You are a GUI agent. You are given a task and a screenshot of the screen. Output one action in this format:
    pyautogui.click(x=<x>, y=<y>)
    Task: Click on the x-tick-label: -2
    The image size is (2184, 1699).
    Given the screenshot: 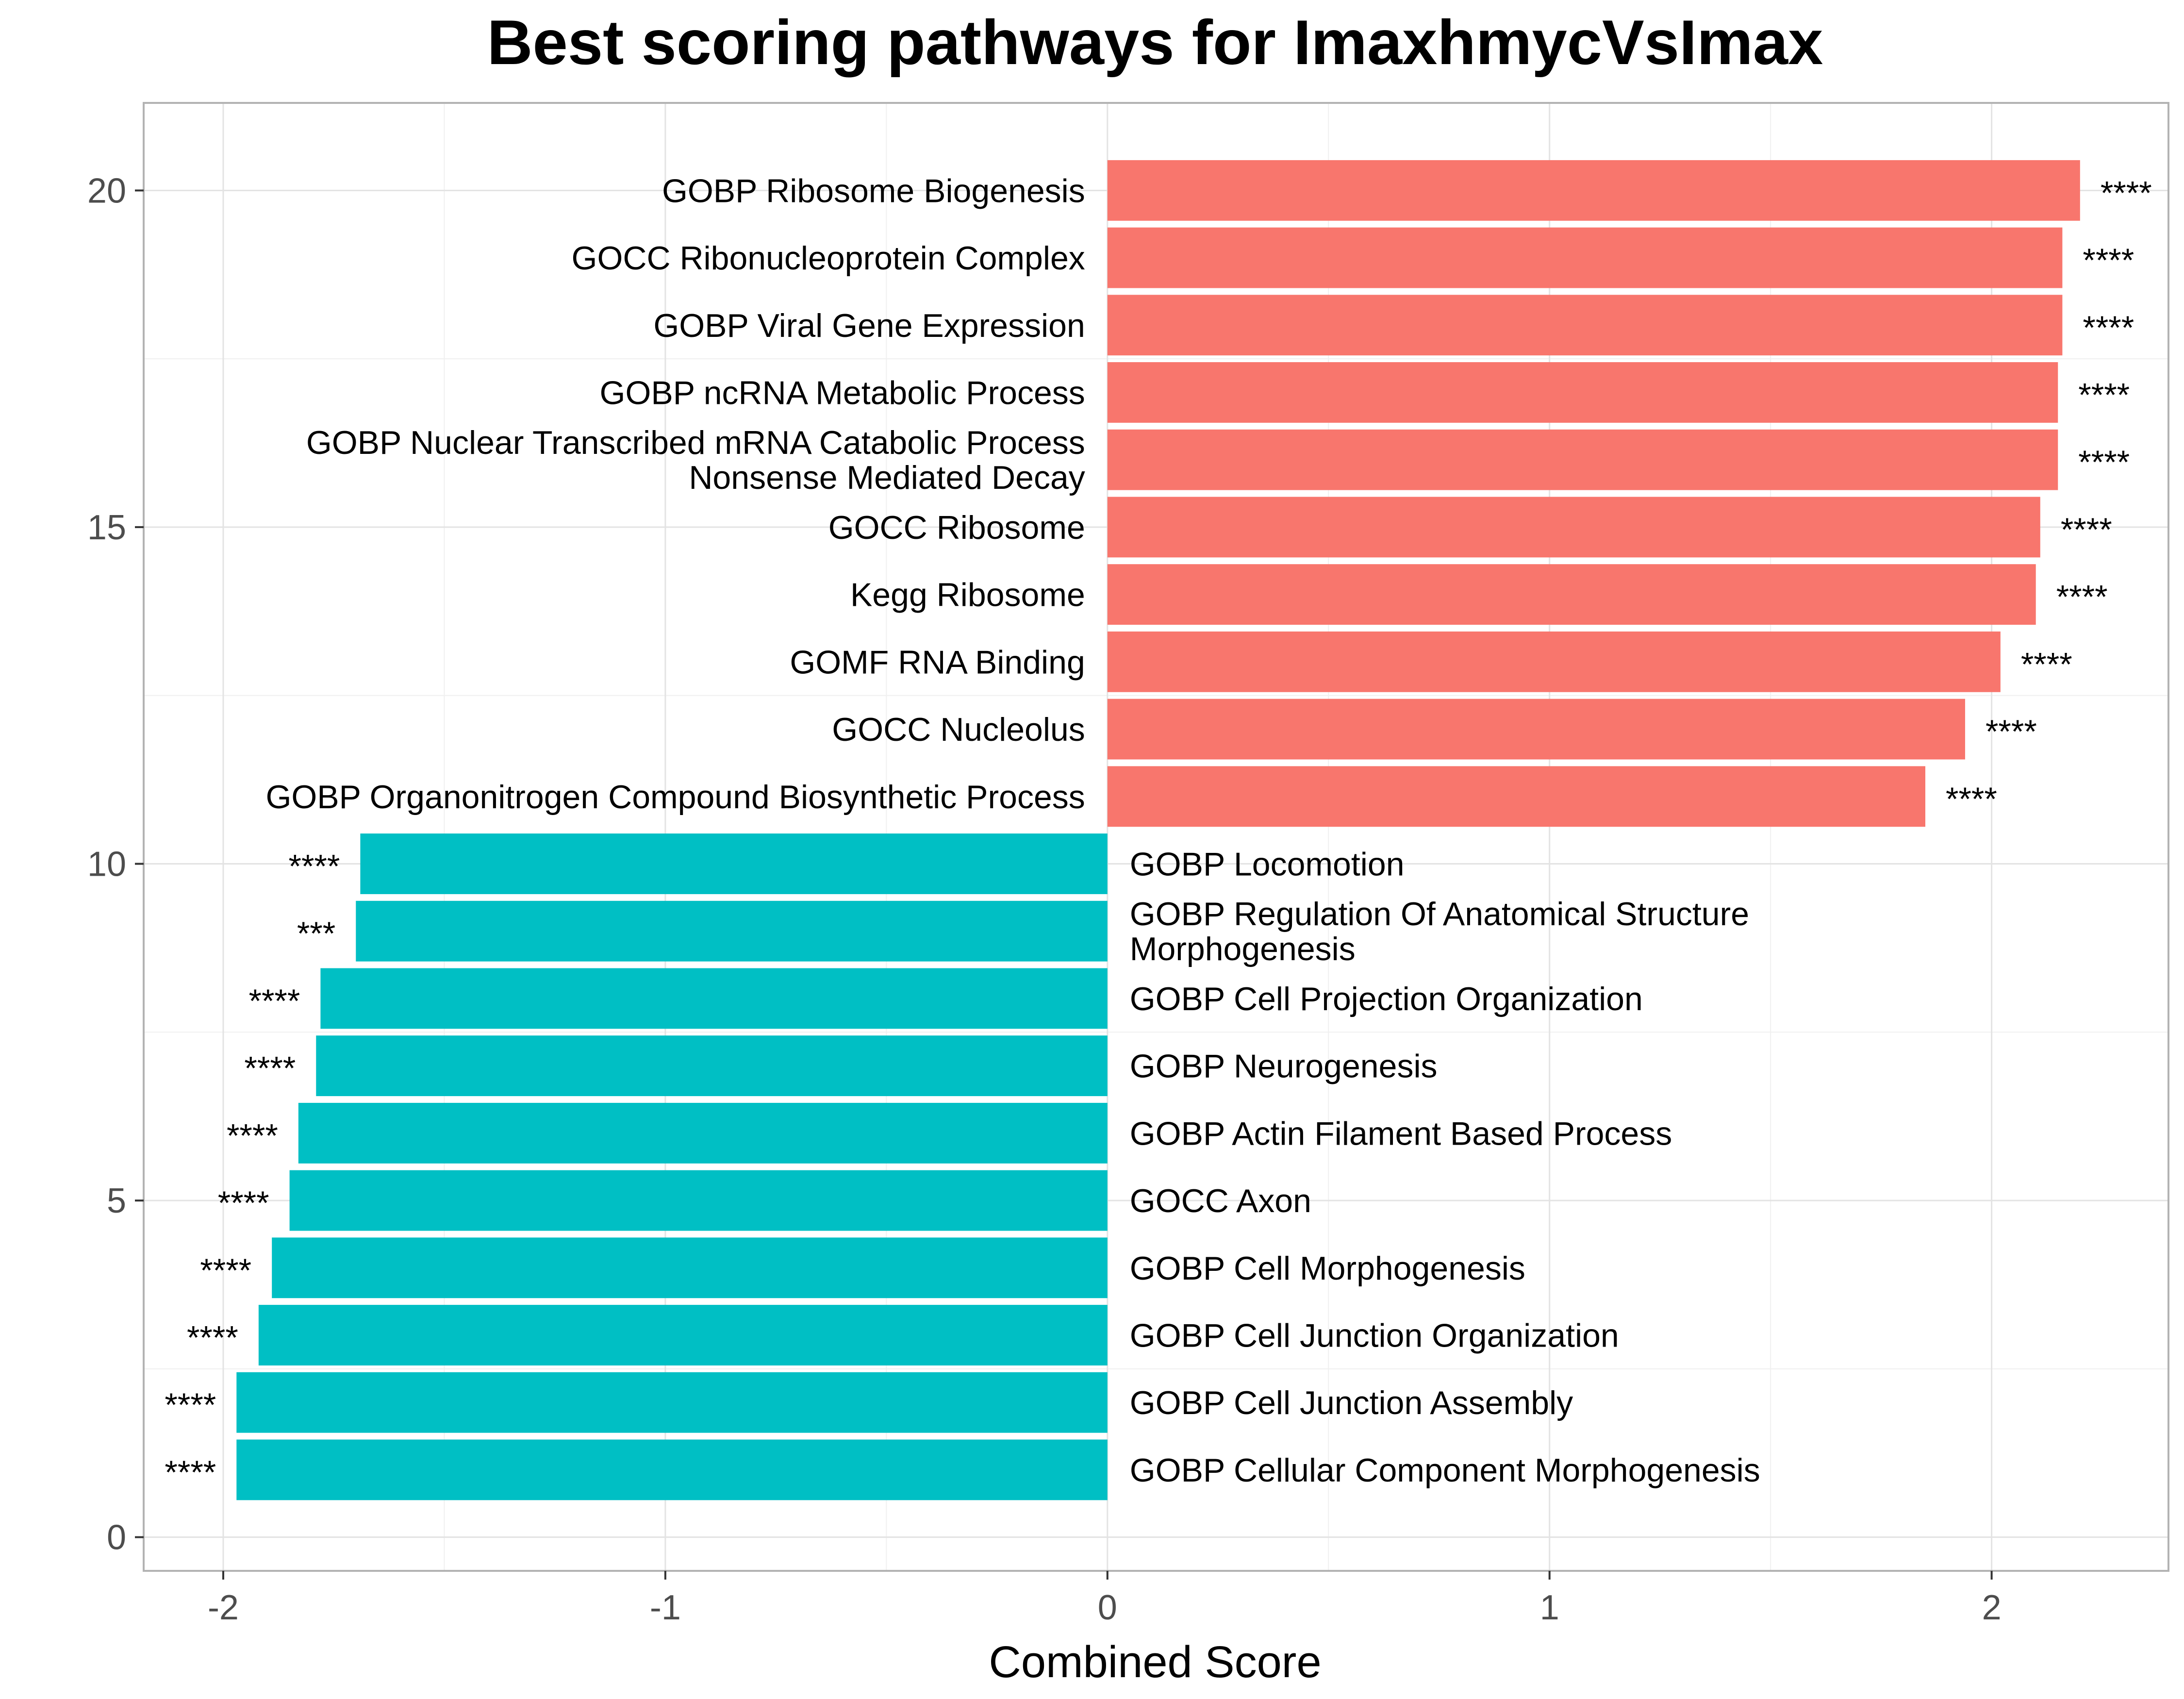 What is the action you would take?
    pyautogui.click(x=223, y=1607)
    